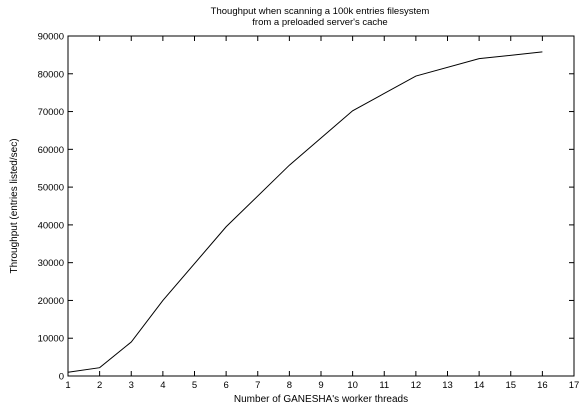 This screenshot has width=581, height=414. What do you see at coordinates (225, 385) in the screenshot?
I see `x-tick-label: 6` at bounding box center [225, 385].